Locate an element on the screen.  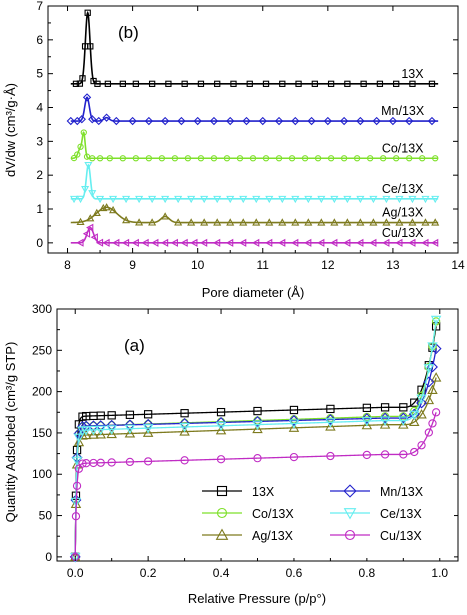
panel-a-x-tick-label: 0.0 is located at coordinates (75, 573).